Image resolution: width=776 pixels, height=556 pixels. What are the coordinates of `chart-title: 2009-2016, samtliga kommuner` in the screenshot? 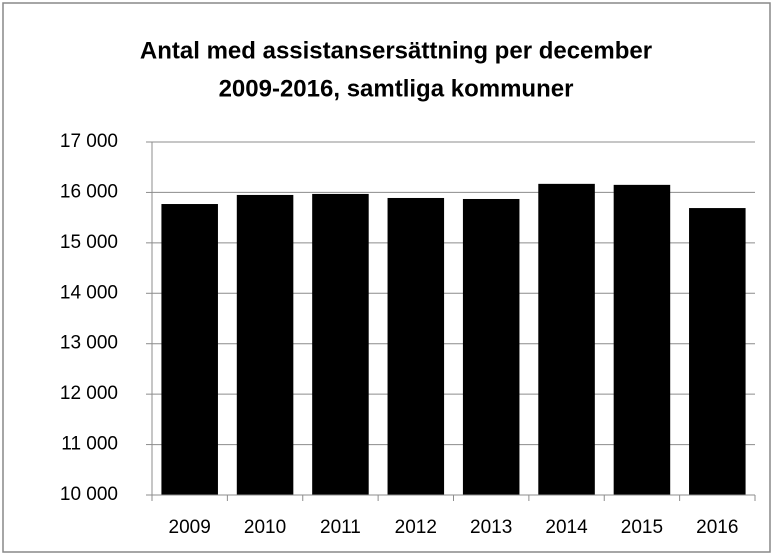 It's located at (396, 88).